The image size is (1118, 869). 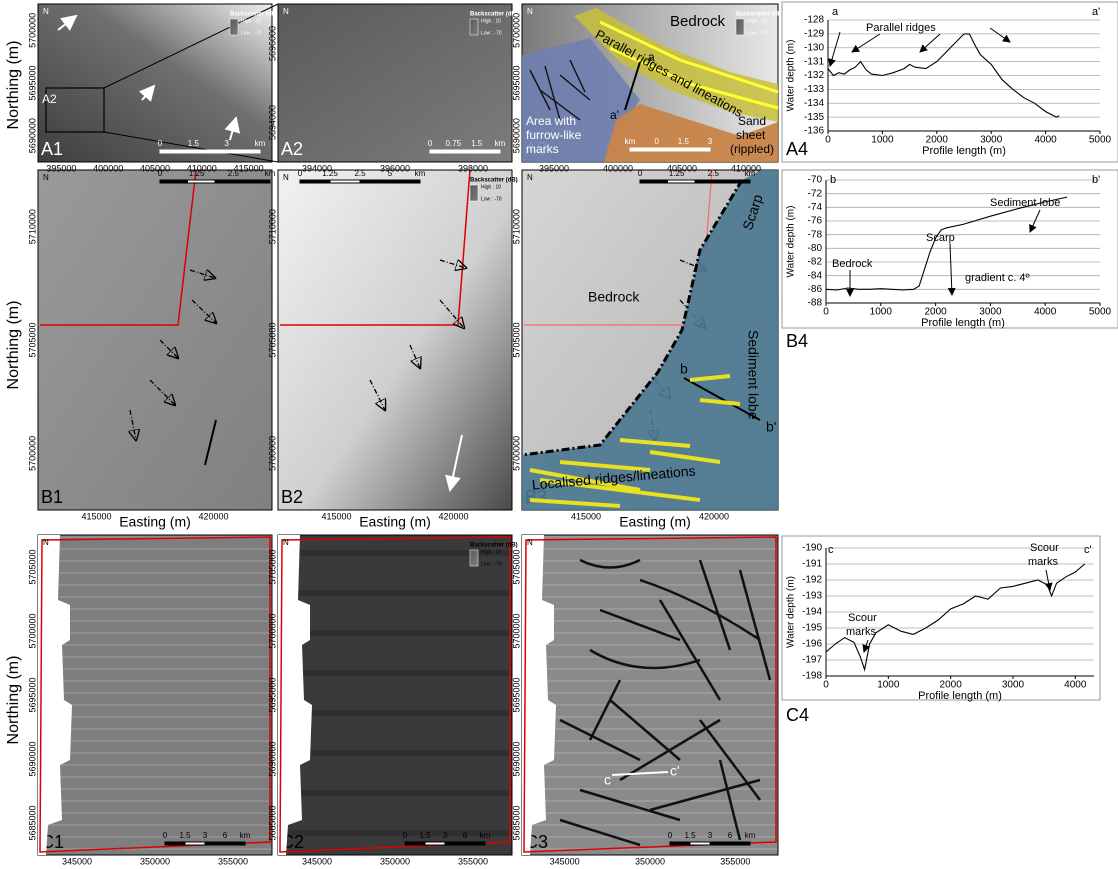 What do you see at coordinates (888, 685) in the screenshot?
I see `x-tick-label: 1000` at bounding box center [888, 685].